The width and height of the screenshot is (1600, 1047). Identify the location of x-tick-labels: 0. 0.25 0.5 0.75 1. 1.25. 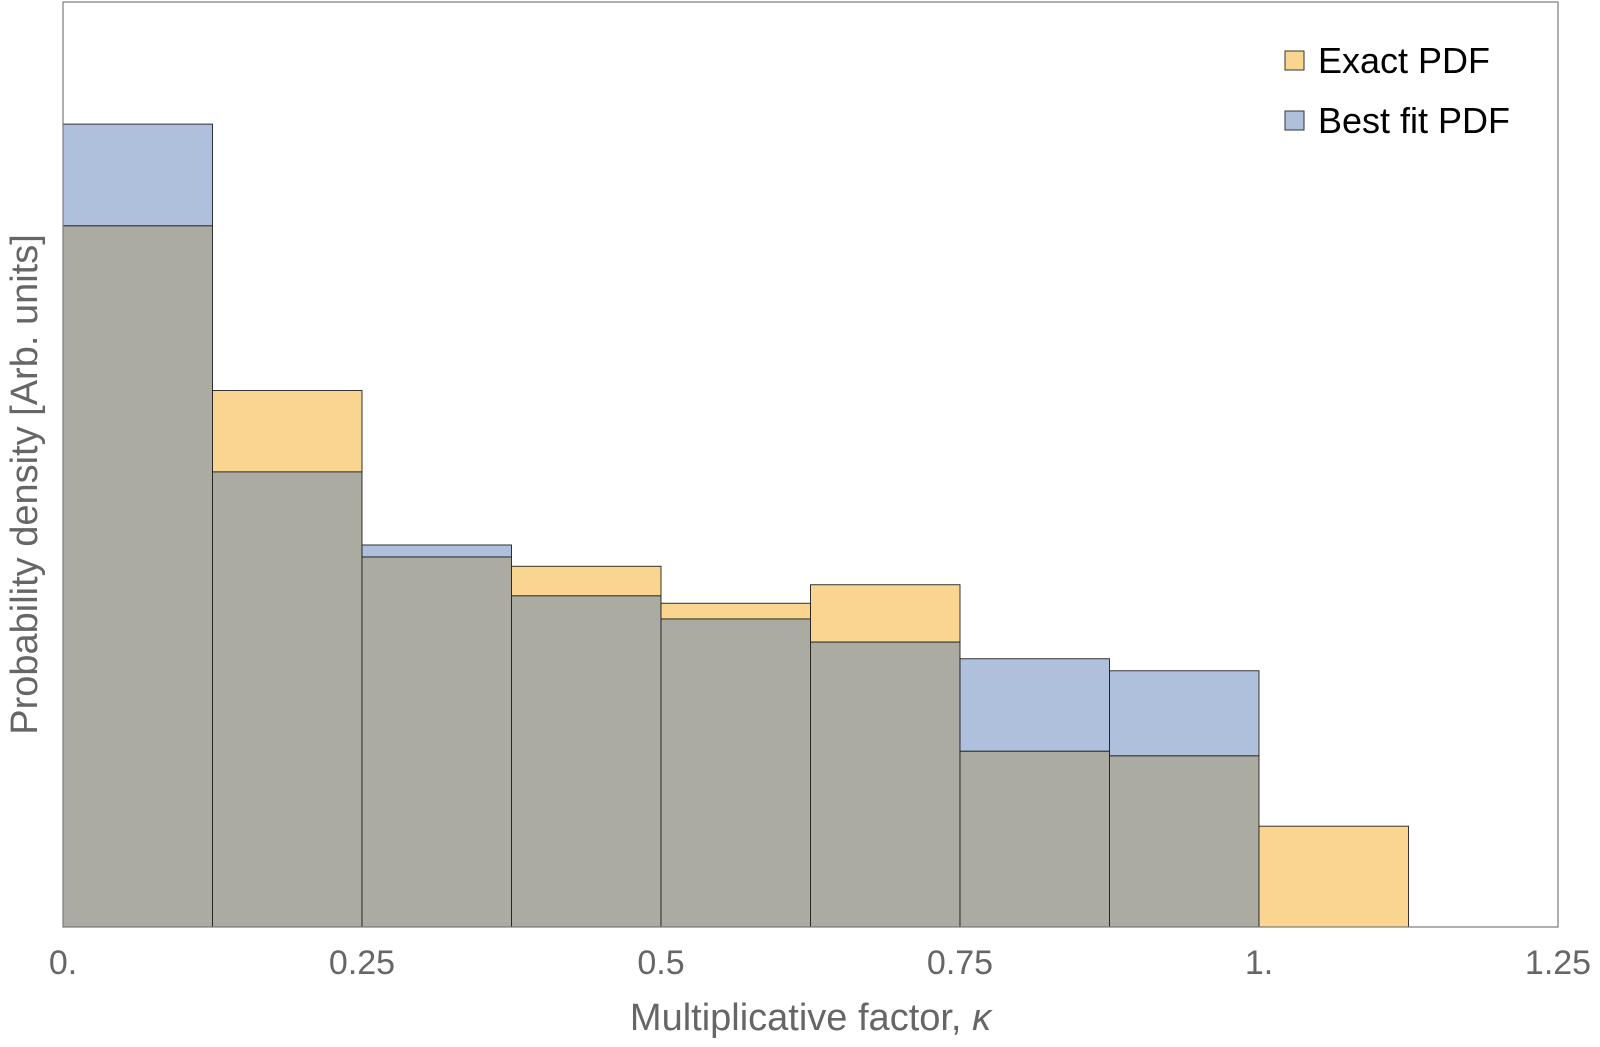
(820, 963).